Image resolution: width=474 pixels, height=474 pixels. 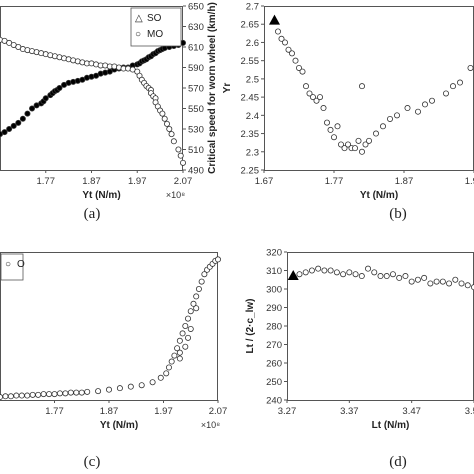 I want to click on y-tick-label: 590, so click(x=196, y=68).